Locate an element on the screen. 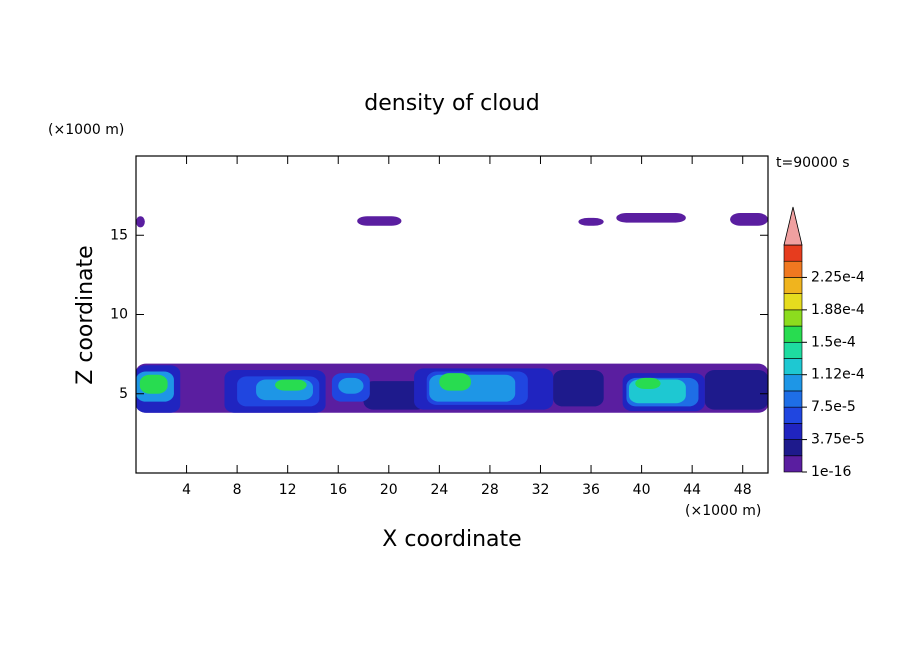  colorbar-tick-label: 3.75e-5 is located at coordinates (838, 440).